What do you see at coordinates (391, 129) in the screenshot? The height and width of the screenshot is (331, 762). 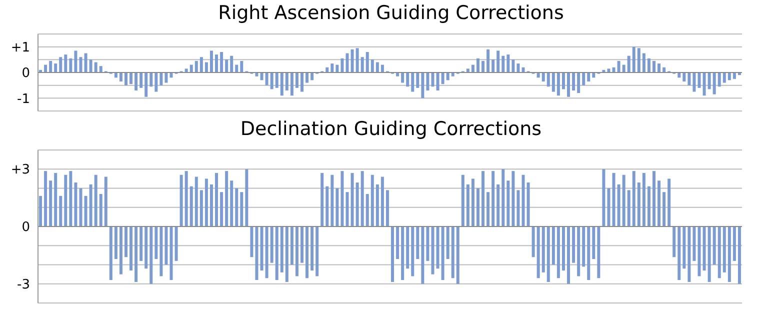 I see `chart-title: Declination Guiding Corrections` at bounding box center [391, 129].